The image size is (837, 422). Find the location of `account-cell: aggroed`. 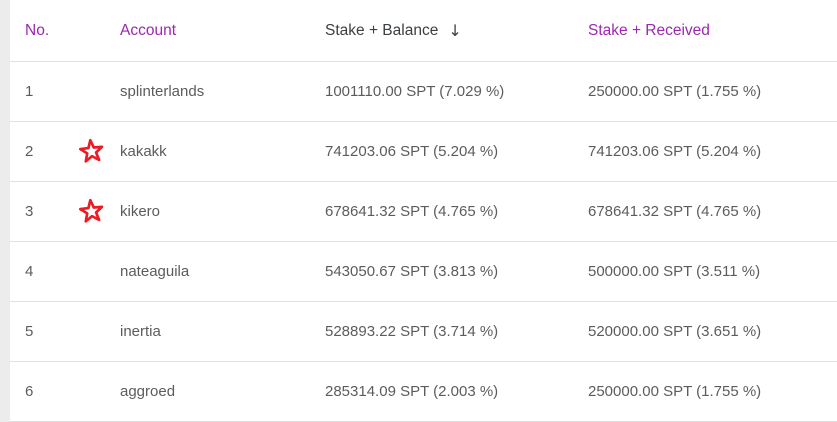

account-cell: aggroed is located at coordinates (148, 391).